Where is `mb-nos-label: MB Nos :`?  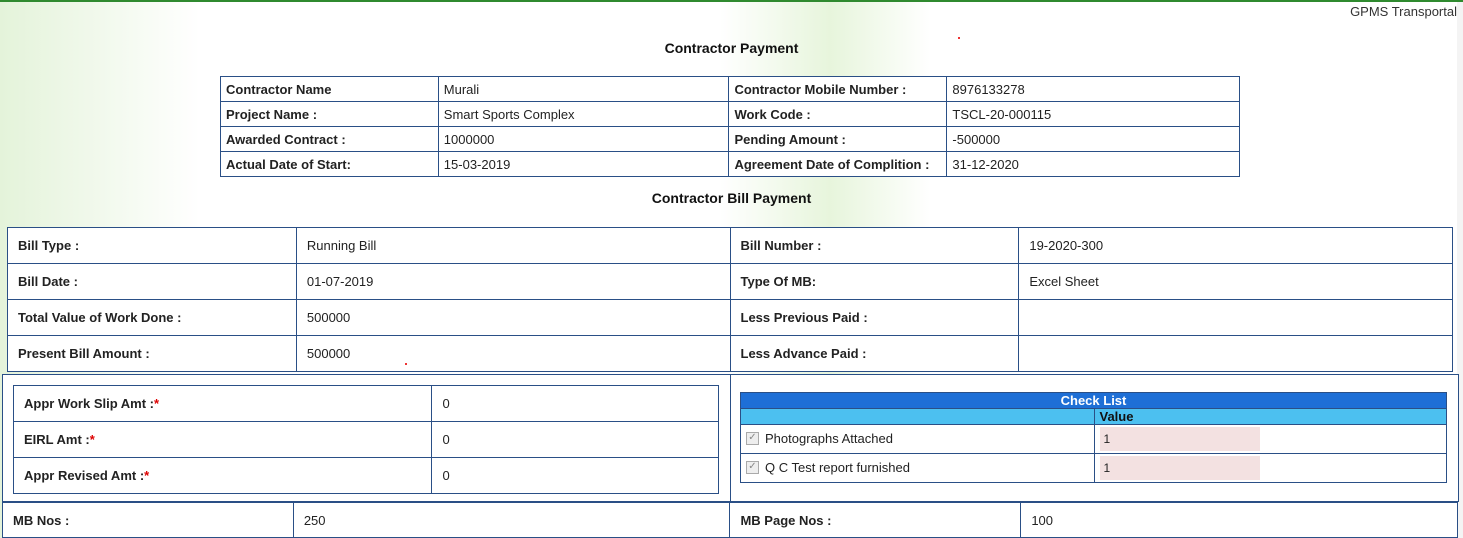
mb-nos-label: MB Nos : is located at coordinates (148, 520).